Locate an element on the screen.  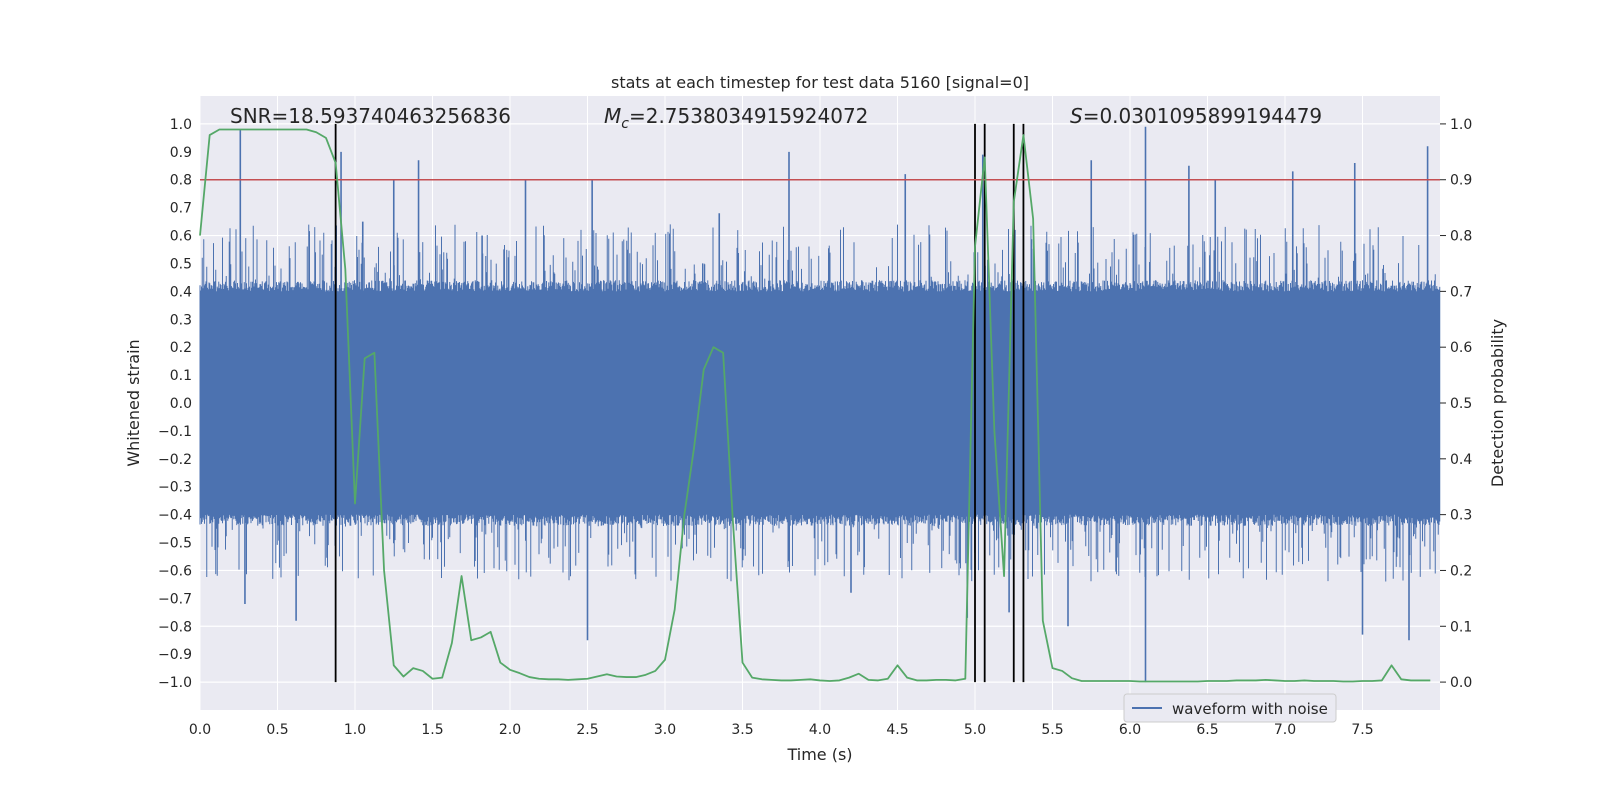
y-right-tick-label: 0.9 is located at coordinates (1461, 181).